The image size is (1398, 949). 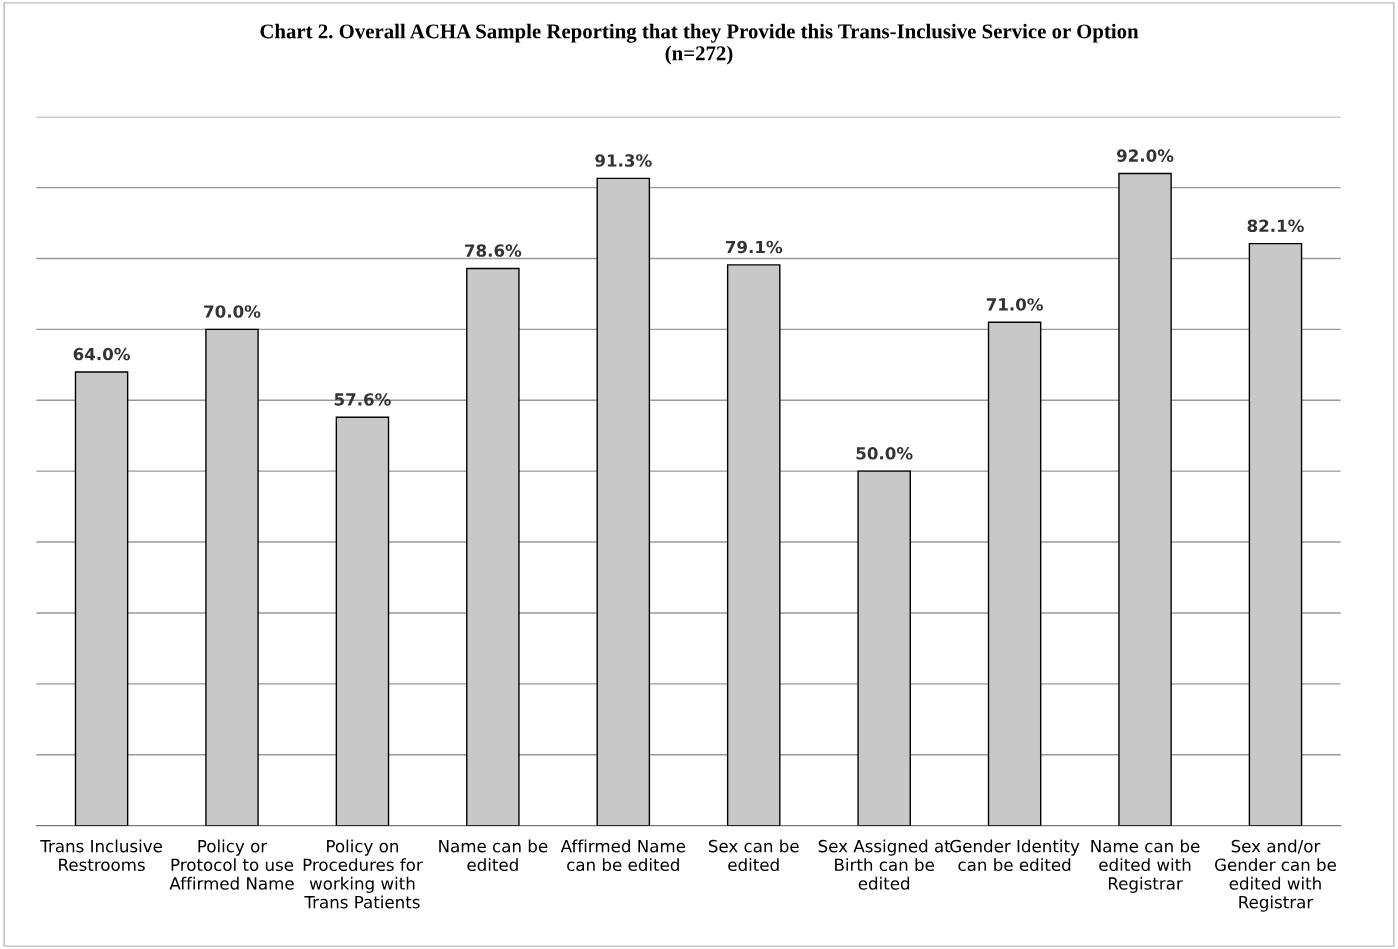 What do you see at coordinates (363, 874) in the screenshot?
I see `x-tick-label: Policy on Procedures for working with Trans Patients` at bounding box center [363, 874].